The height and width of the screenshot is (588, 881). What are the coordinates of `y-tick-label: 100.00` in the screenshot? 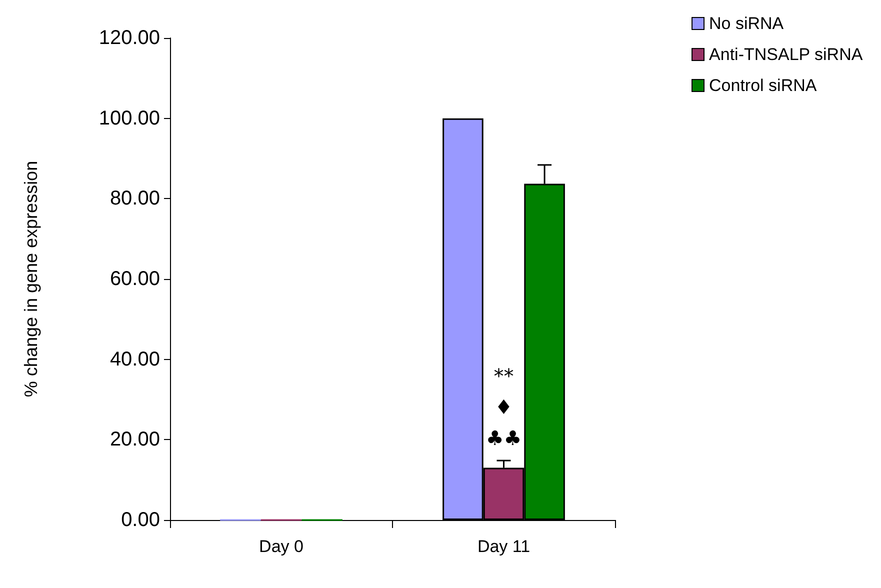 It's located at (129, 118).